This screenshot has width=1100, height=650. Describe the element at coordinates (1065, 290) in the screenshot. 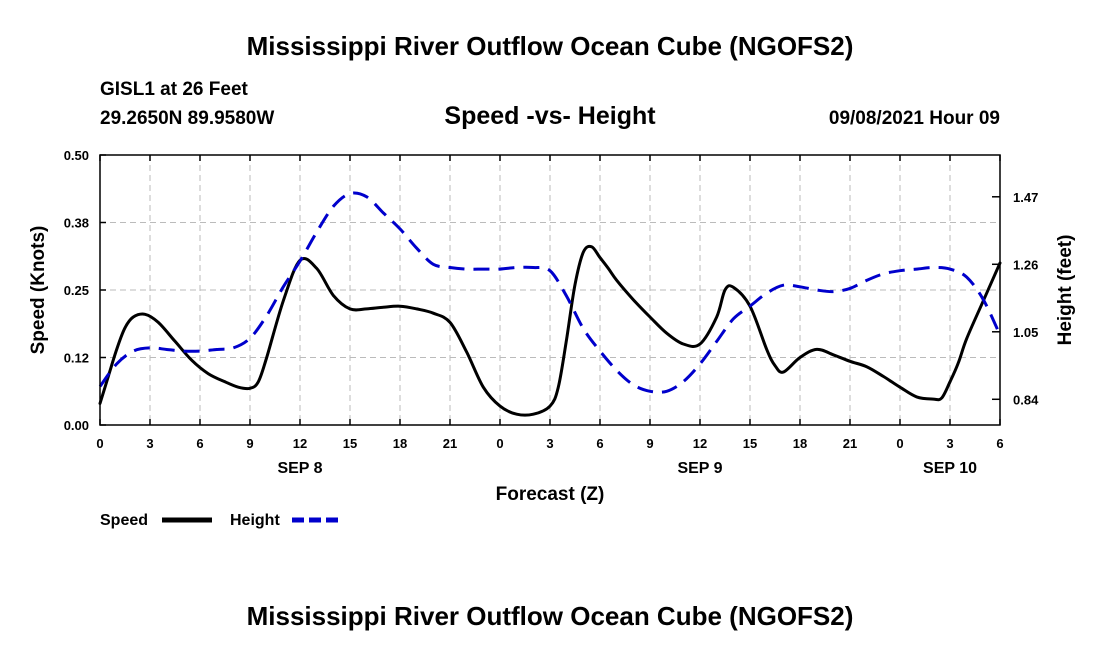

I see `y2-axis-label: Height (feet)` at that location.